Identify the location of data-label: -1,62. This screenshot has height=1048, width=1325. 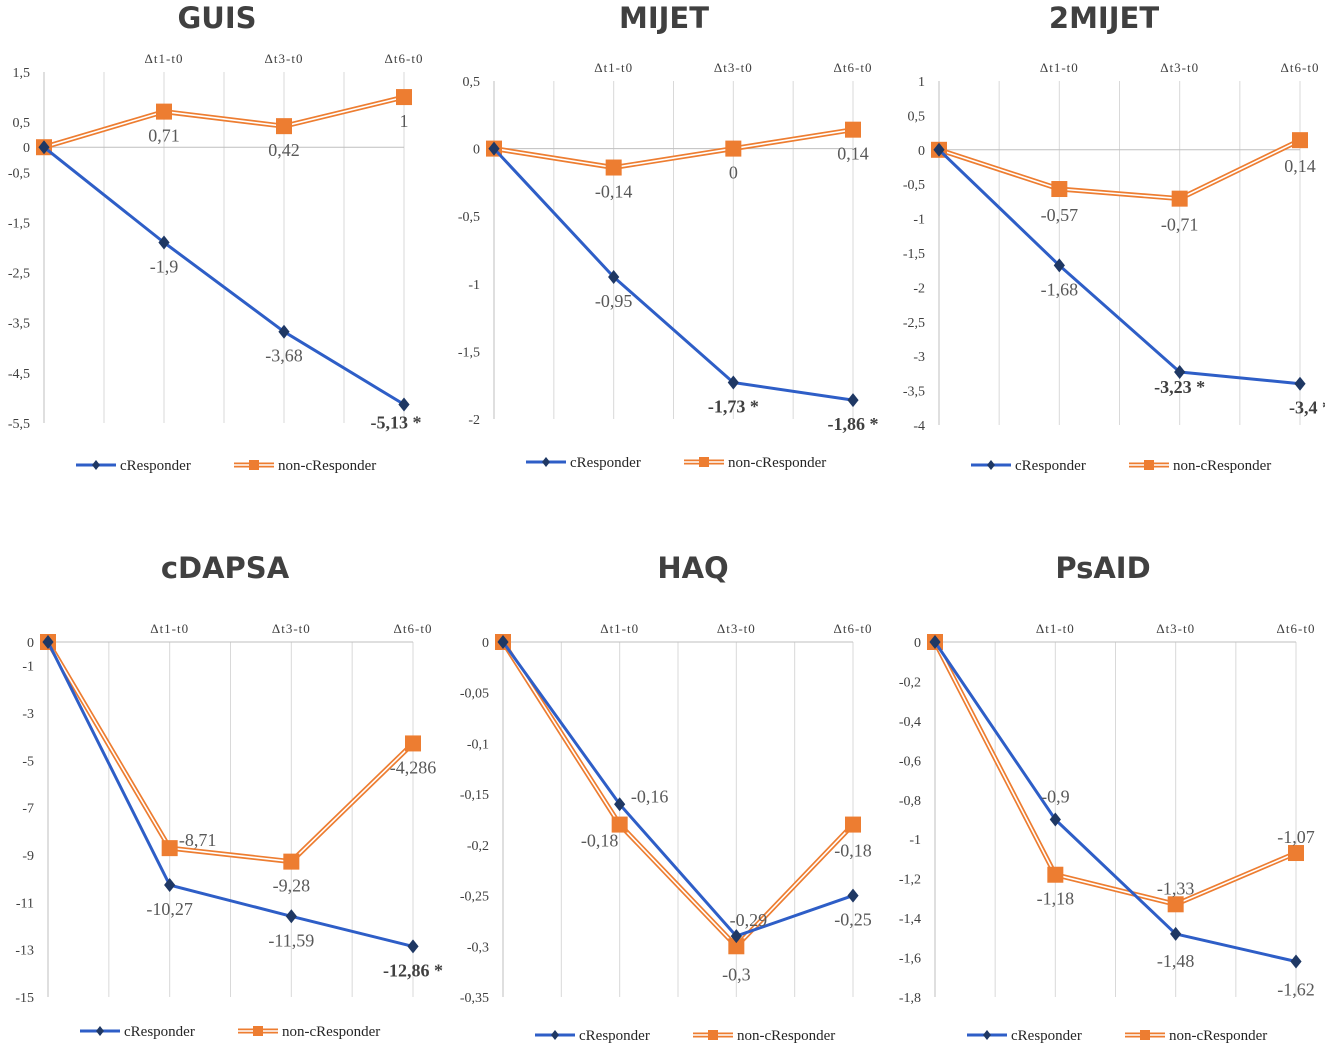
(1296, 990).